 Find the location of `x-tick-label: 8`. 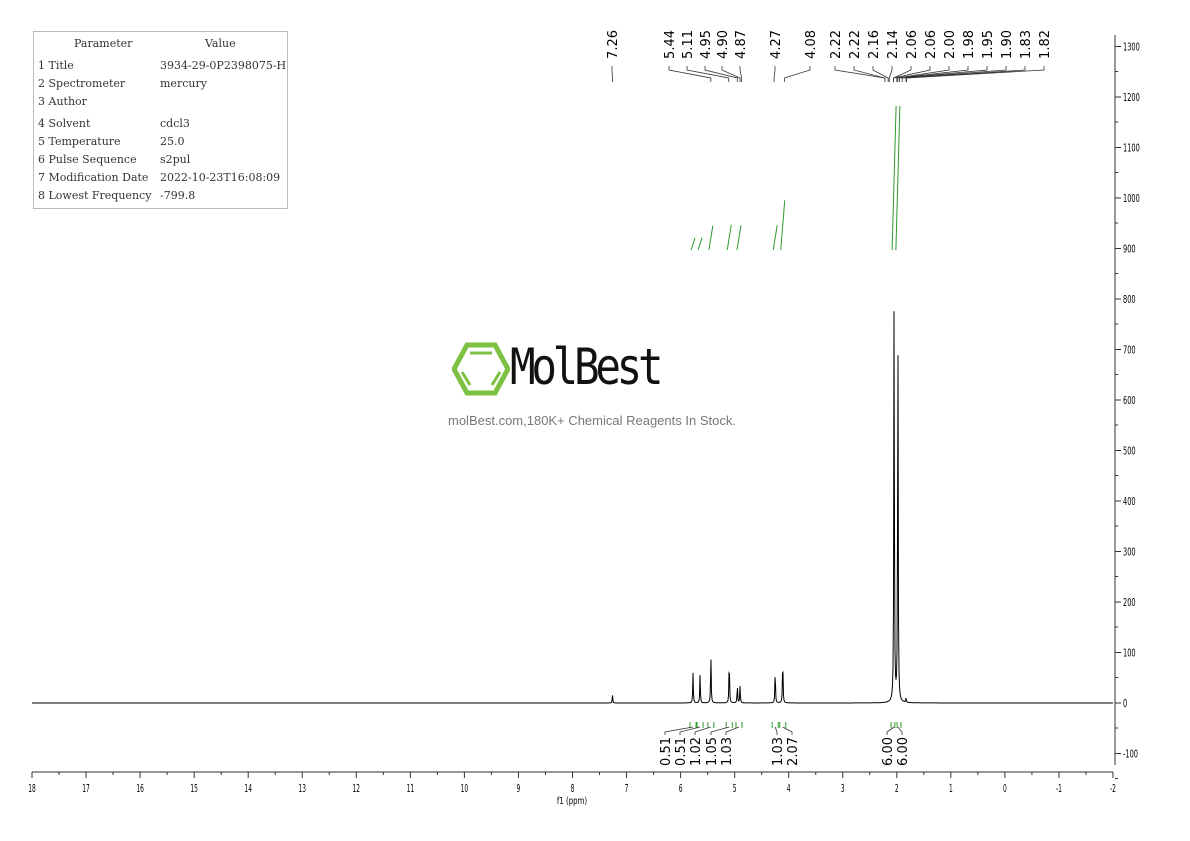

x-tick-label: 8 is located at coordinates (573, 790).